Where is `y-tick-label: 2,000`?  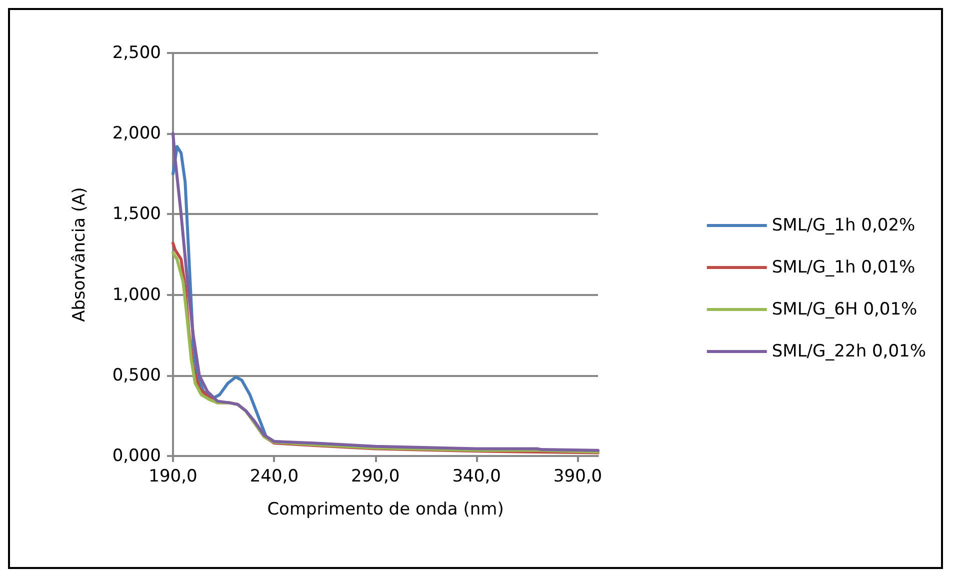
y-tick-label: 2,000 is located at coordinates (136, 134).